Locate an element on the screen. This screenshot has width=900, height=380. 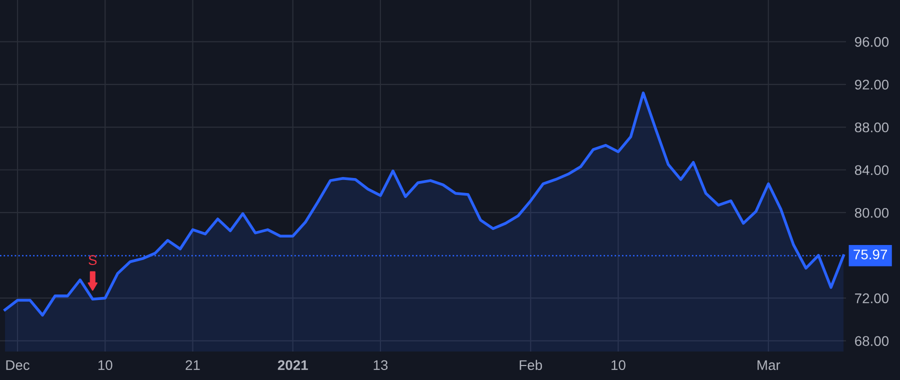
annotation: S is located at coordinates (92, 260).